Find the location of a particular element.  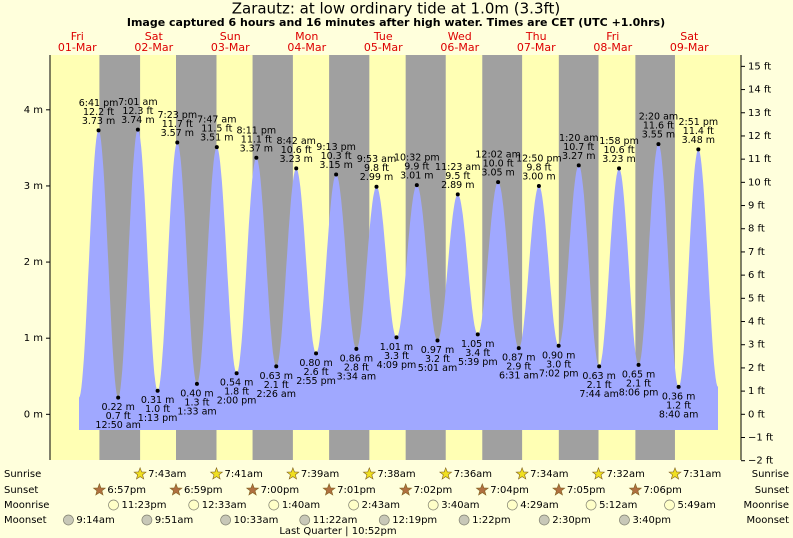

tide-label: 11.5 ft is located at coordinates (216, 129).